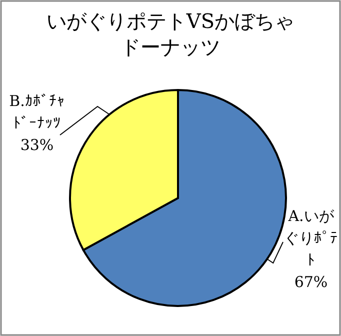 The height and width of the screenshot is (336, 341). What do you see at coordinates (311, 238) in the screenshot?
I see `slice-label: A.いがぐりﾎﾟﾃﾄ` at bounding box center [311, 238].